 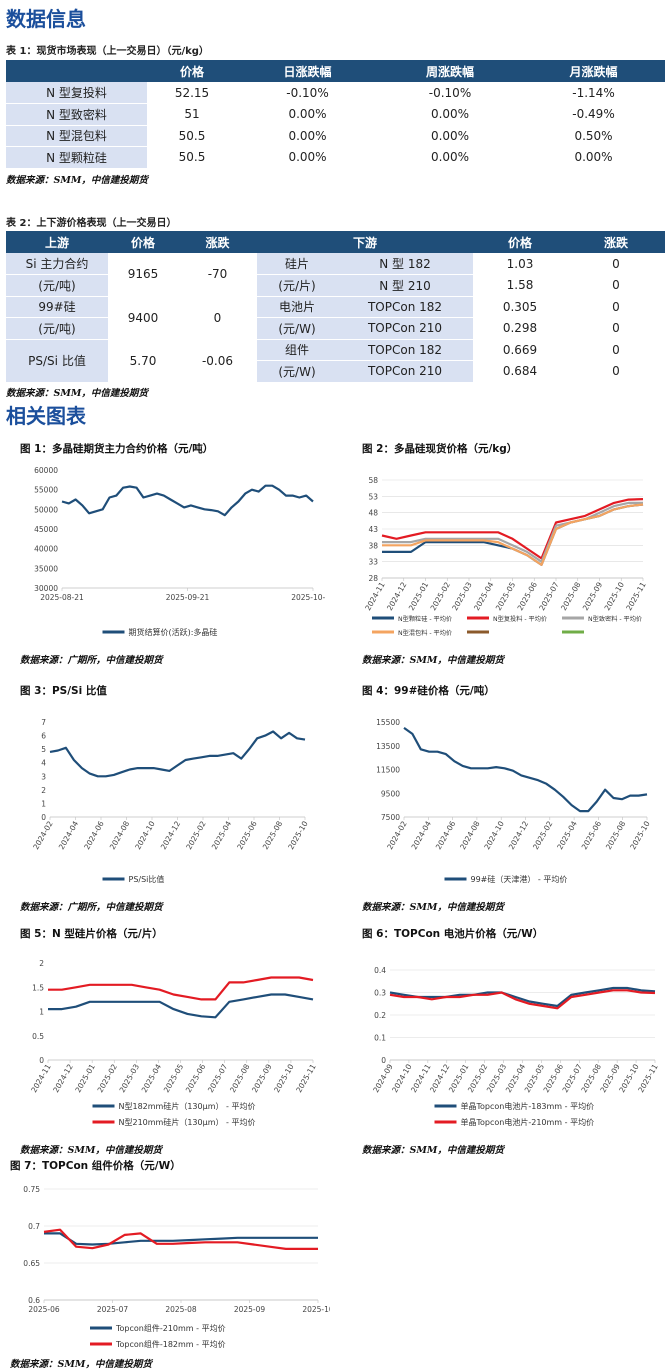 What do you see at coordinates (46, 568) in the screenshot?
I see `y-tick-label: 35000` at bounding box center [46, 568].